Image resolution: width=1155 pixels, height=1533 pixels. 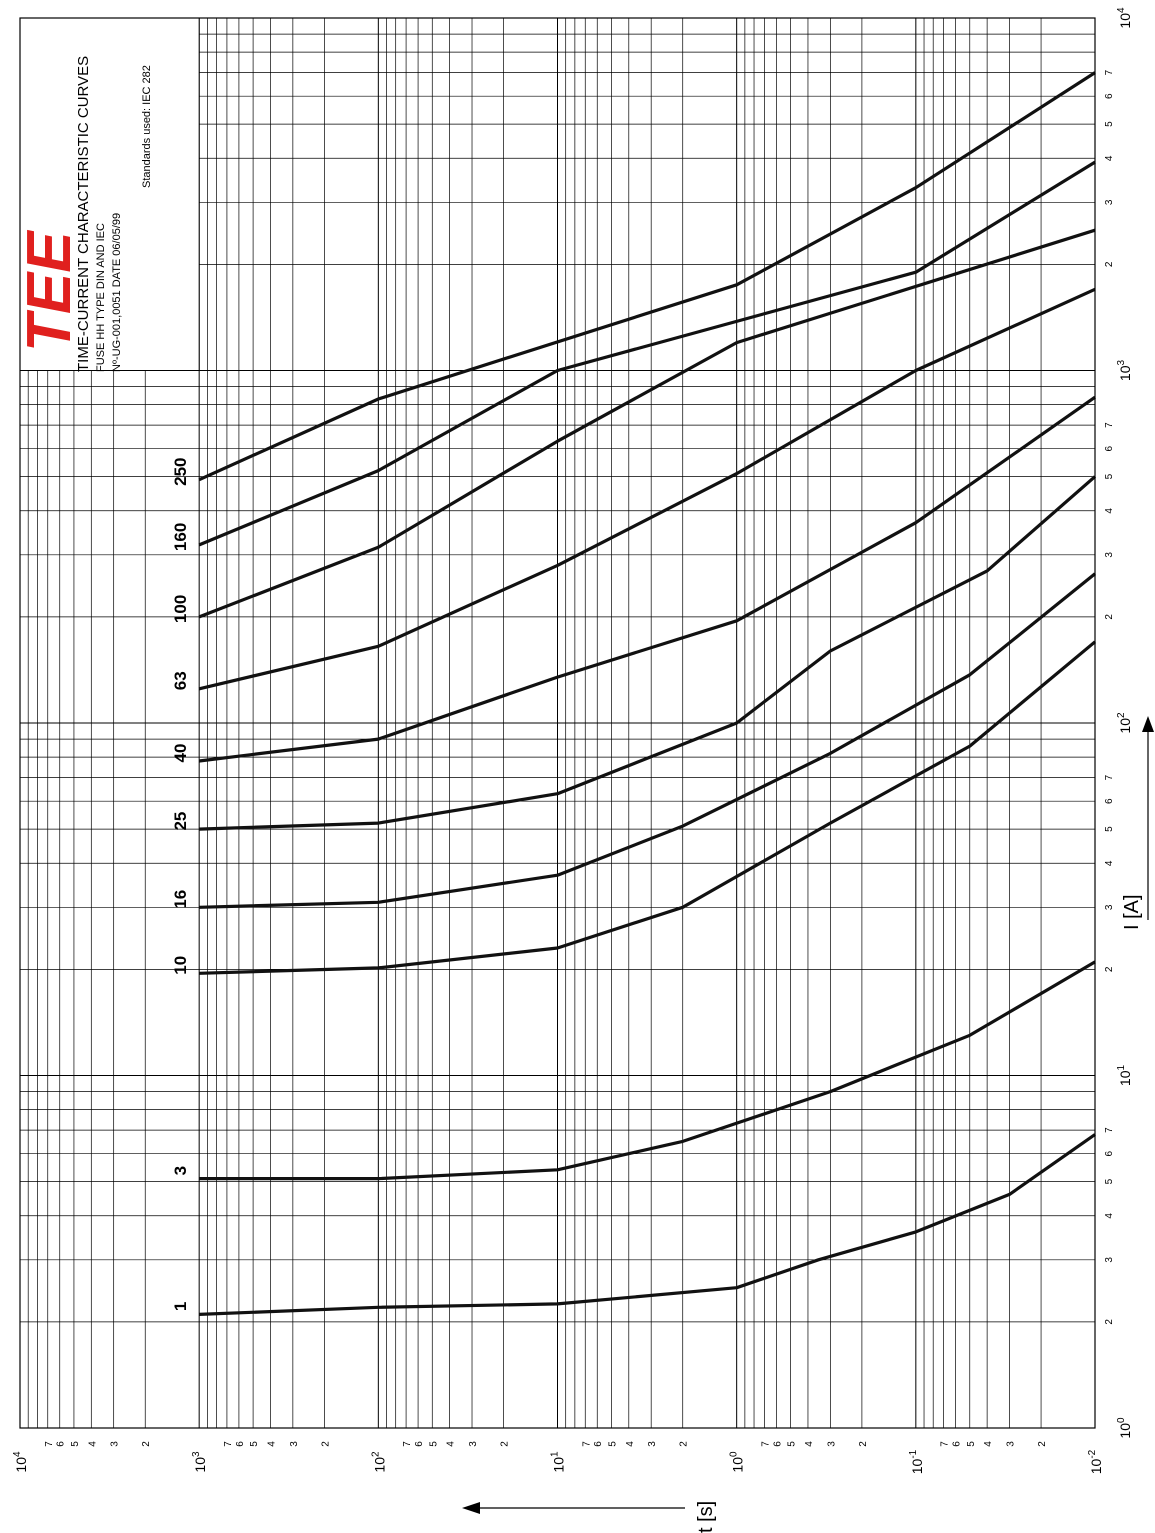 What do you see at coordinates (180, 899) in the screenshot?
I see `rating-label-16: 16` at bounding box center [180, 899].